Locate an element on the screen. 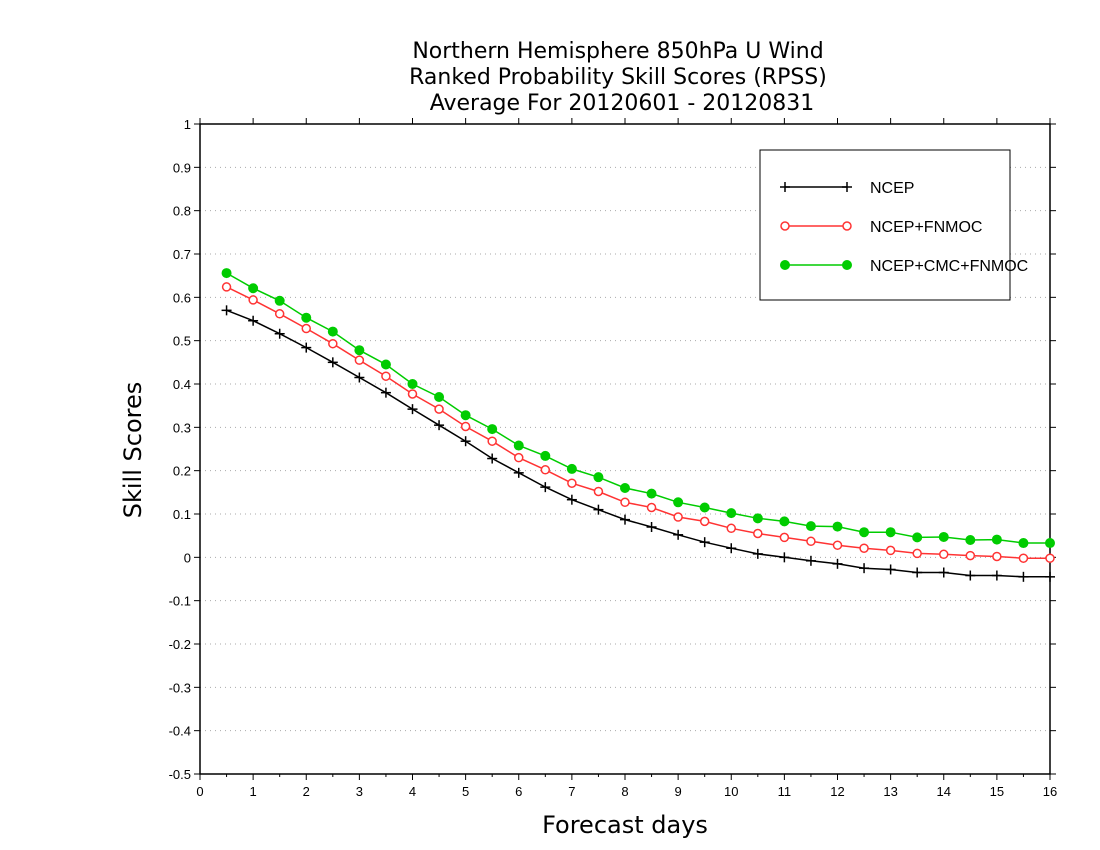  chart-title-line-1: Northern Hemisphere 850hPa U Wind is located at coordinates (617, 51).